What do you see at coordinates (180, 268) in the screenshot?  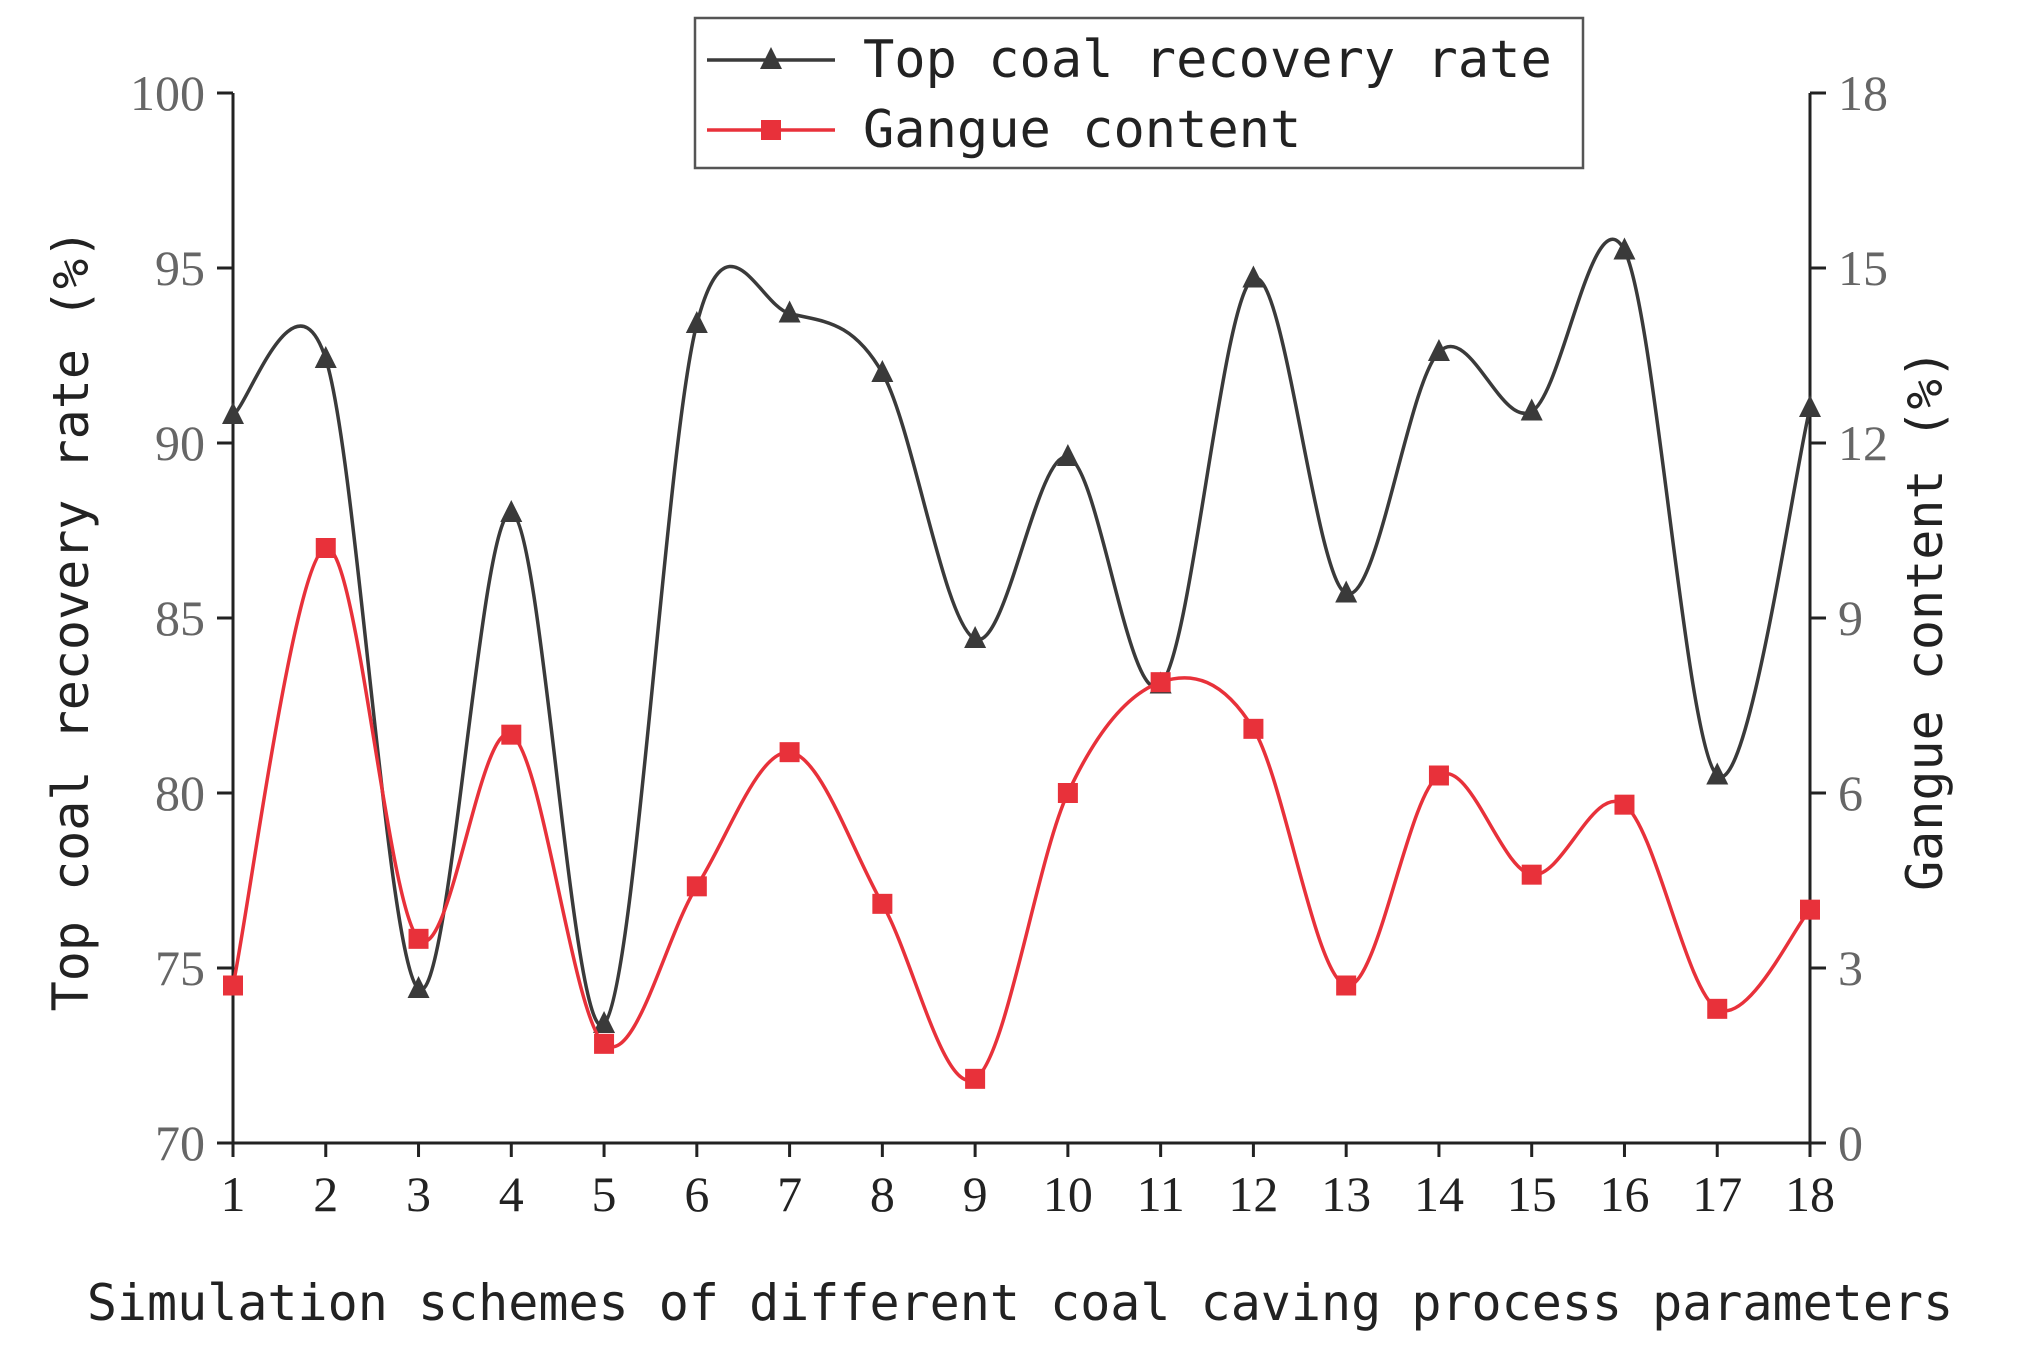 I see `left-tick-label: 95` at bounding box center [180, 268].